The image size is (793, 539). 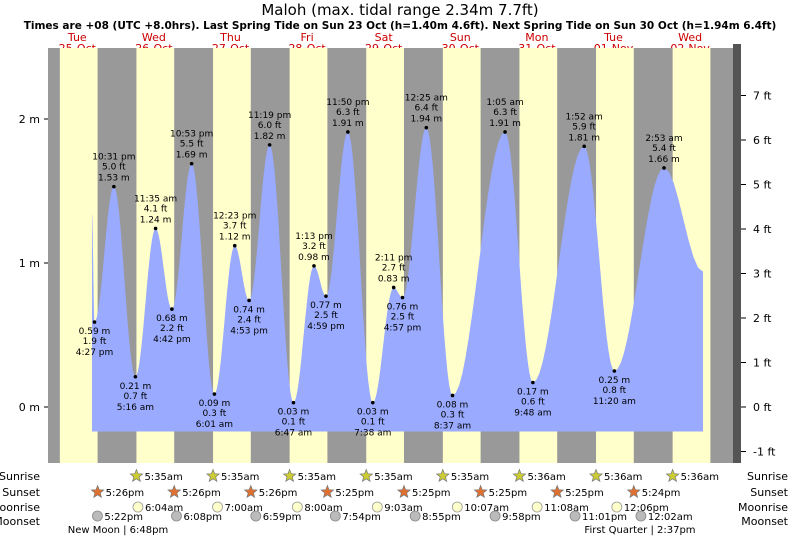 What do you see at coordinates (249, 331) in the screenshot?
I see `tide-time-label: 4:53 pm` at bounding box center [249, 331].